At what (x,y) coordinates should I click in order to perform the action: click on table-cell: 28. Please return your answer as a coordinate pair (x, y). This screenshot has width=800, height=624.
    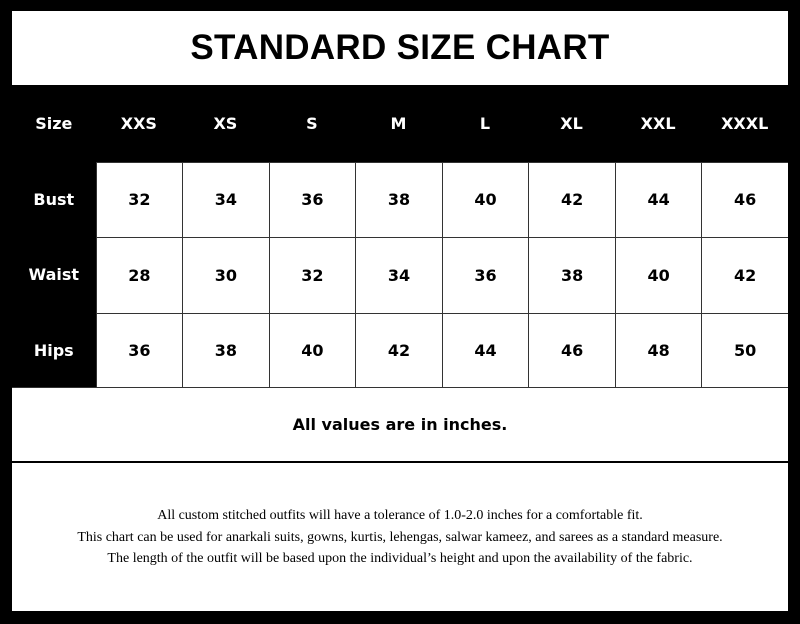
    Looking at the image, I should click on (139, 275).